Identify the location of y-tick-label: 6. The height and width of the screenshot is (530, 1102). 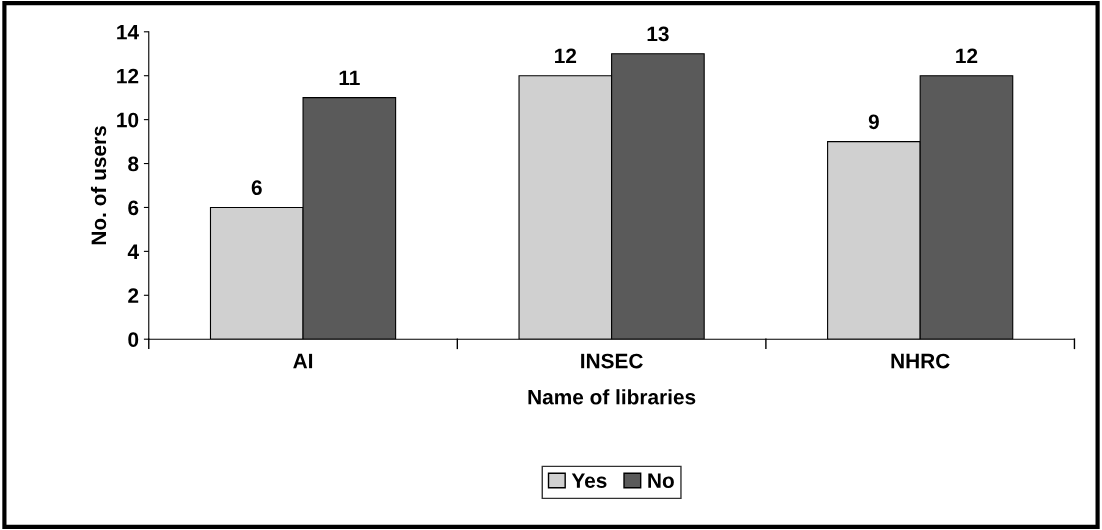
(133, 208).